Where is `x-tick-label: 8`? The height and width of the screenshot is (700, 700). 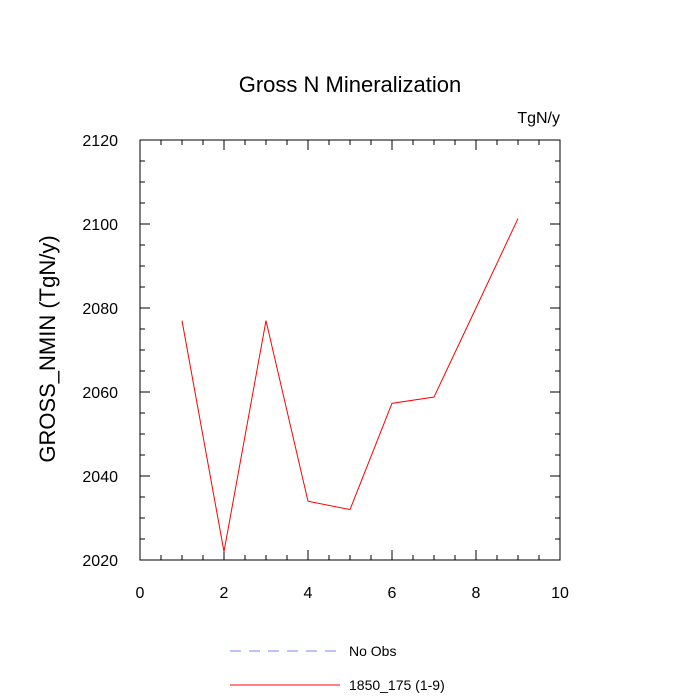
x-tick-label: 8 is located at coordinates (476, 593).